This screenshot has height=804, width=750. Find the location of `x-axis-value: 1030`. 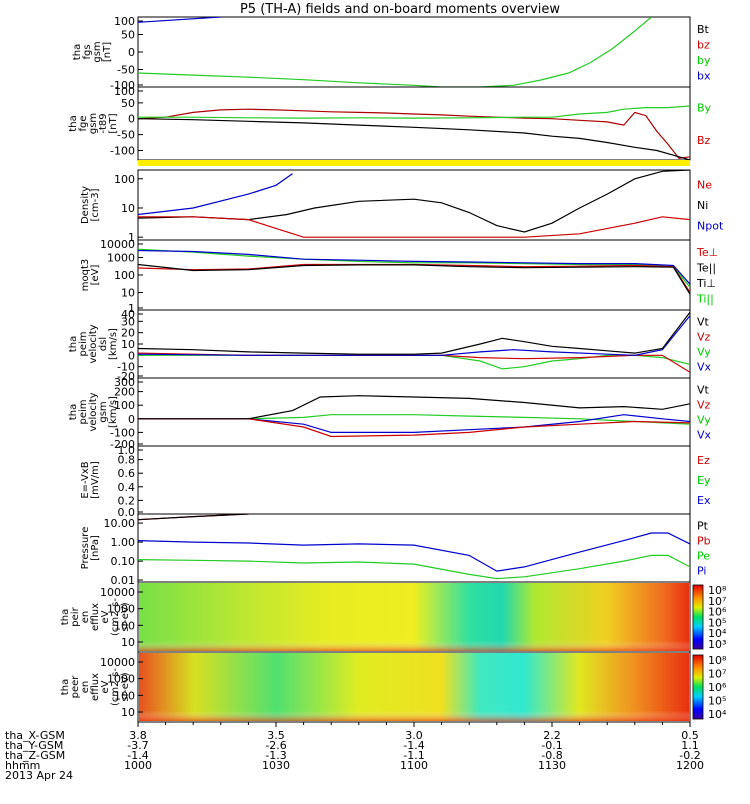

x-axis-value: 1030 is located at coordinates (276, 765).